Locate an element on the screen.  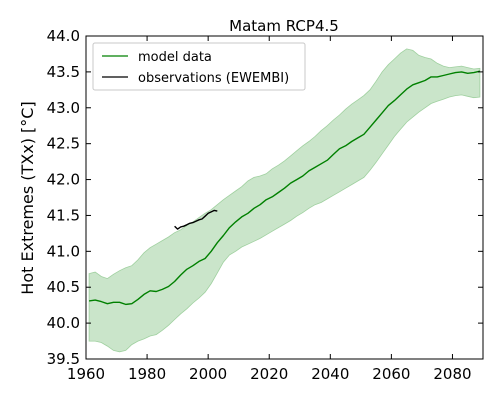
x-tick-label: 2060 is located at coordinates (391, 374).